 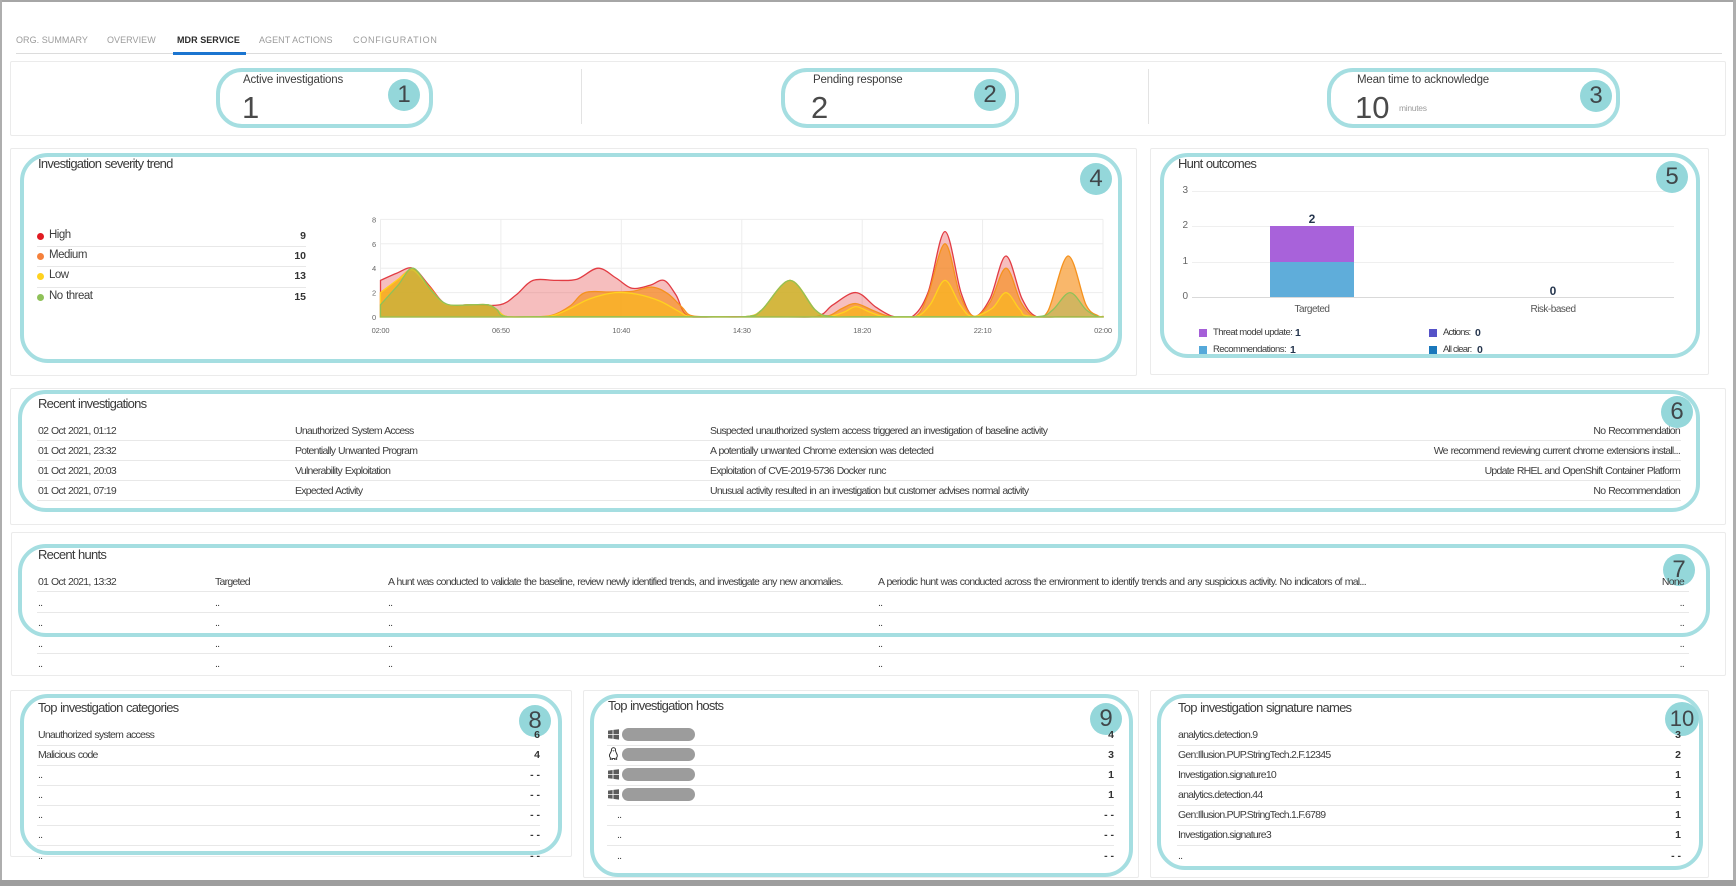 What do you see at coordinates (621, 330) in the screenshot?
I see `svg-text: 10:40` at bounding box center [621, 330].